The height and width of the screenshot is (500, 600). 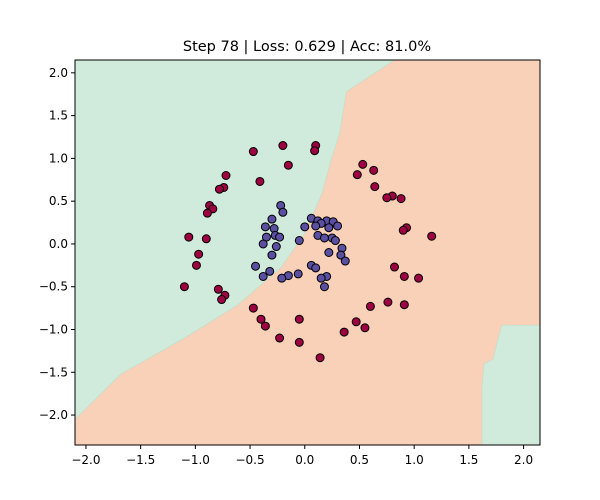 I want to click on x-tick-label: 1.5, so click(x=468, y=460).